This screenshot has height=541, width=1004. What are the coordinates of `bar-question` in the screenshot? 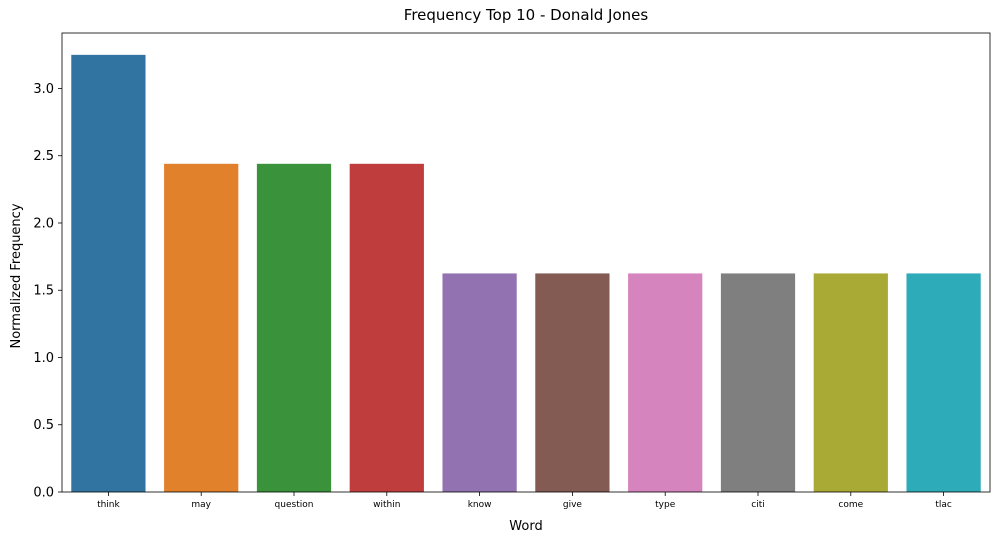 It's located at (294, 328).